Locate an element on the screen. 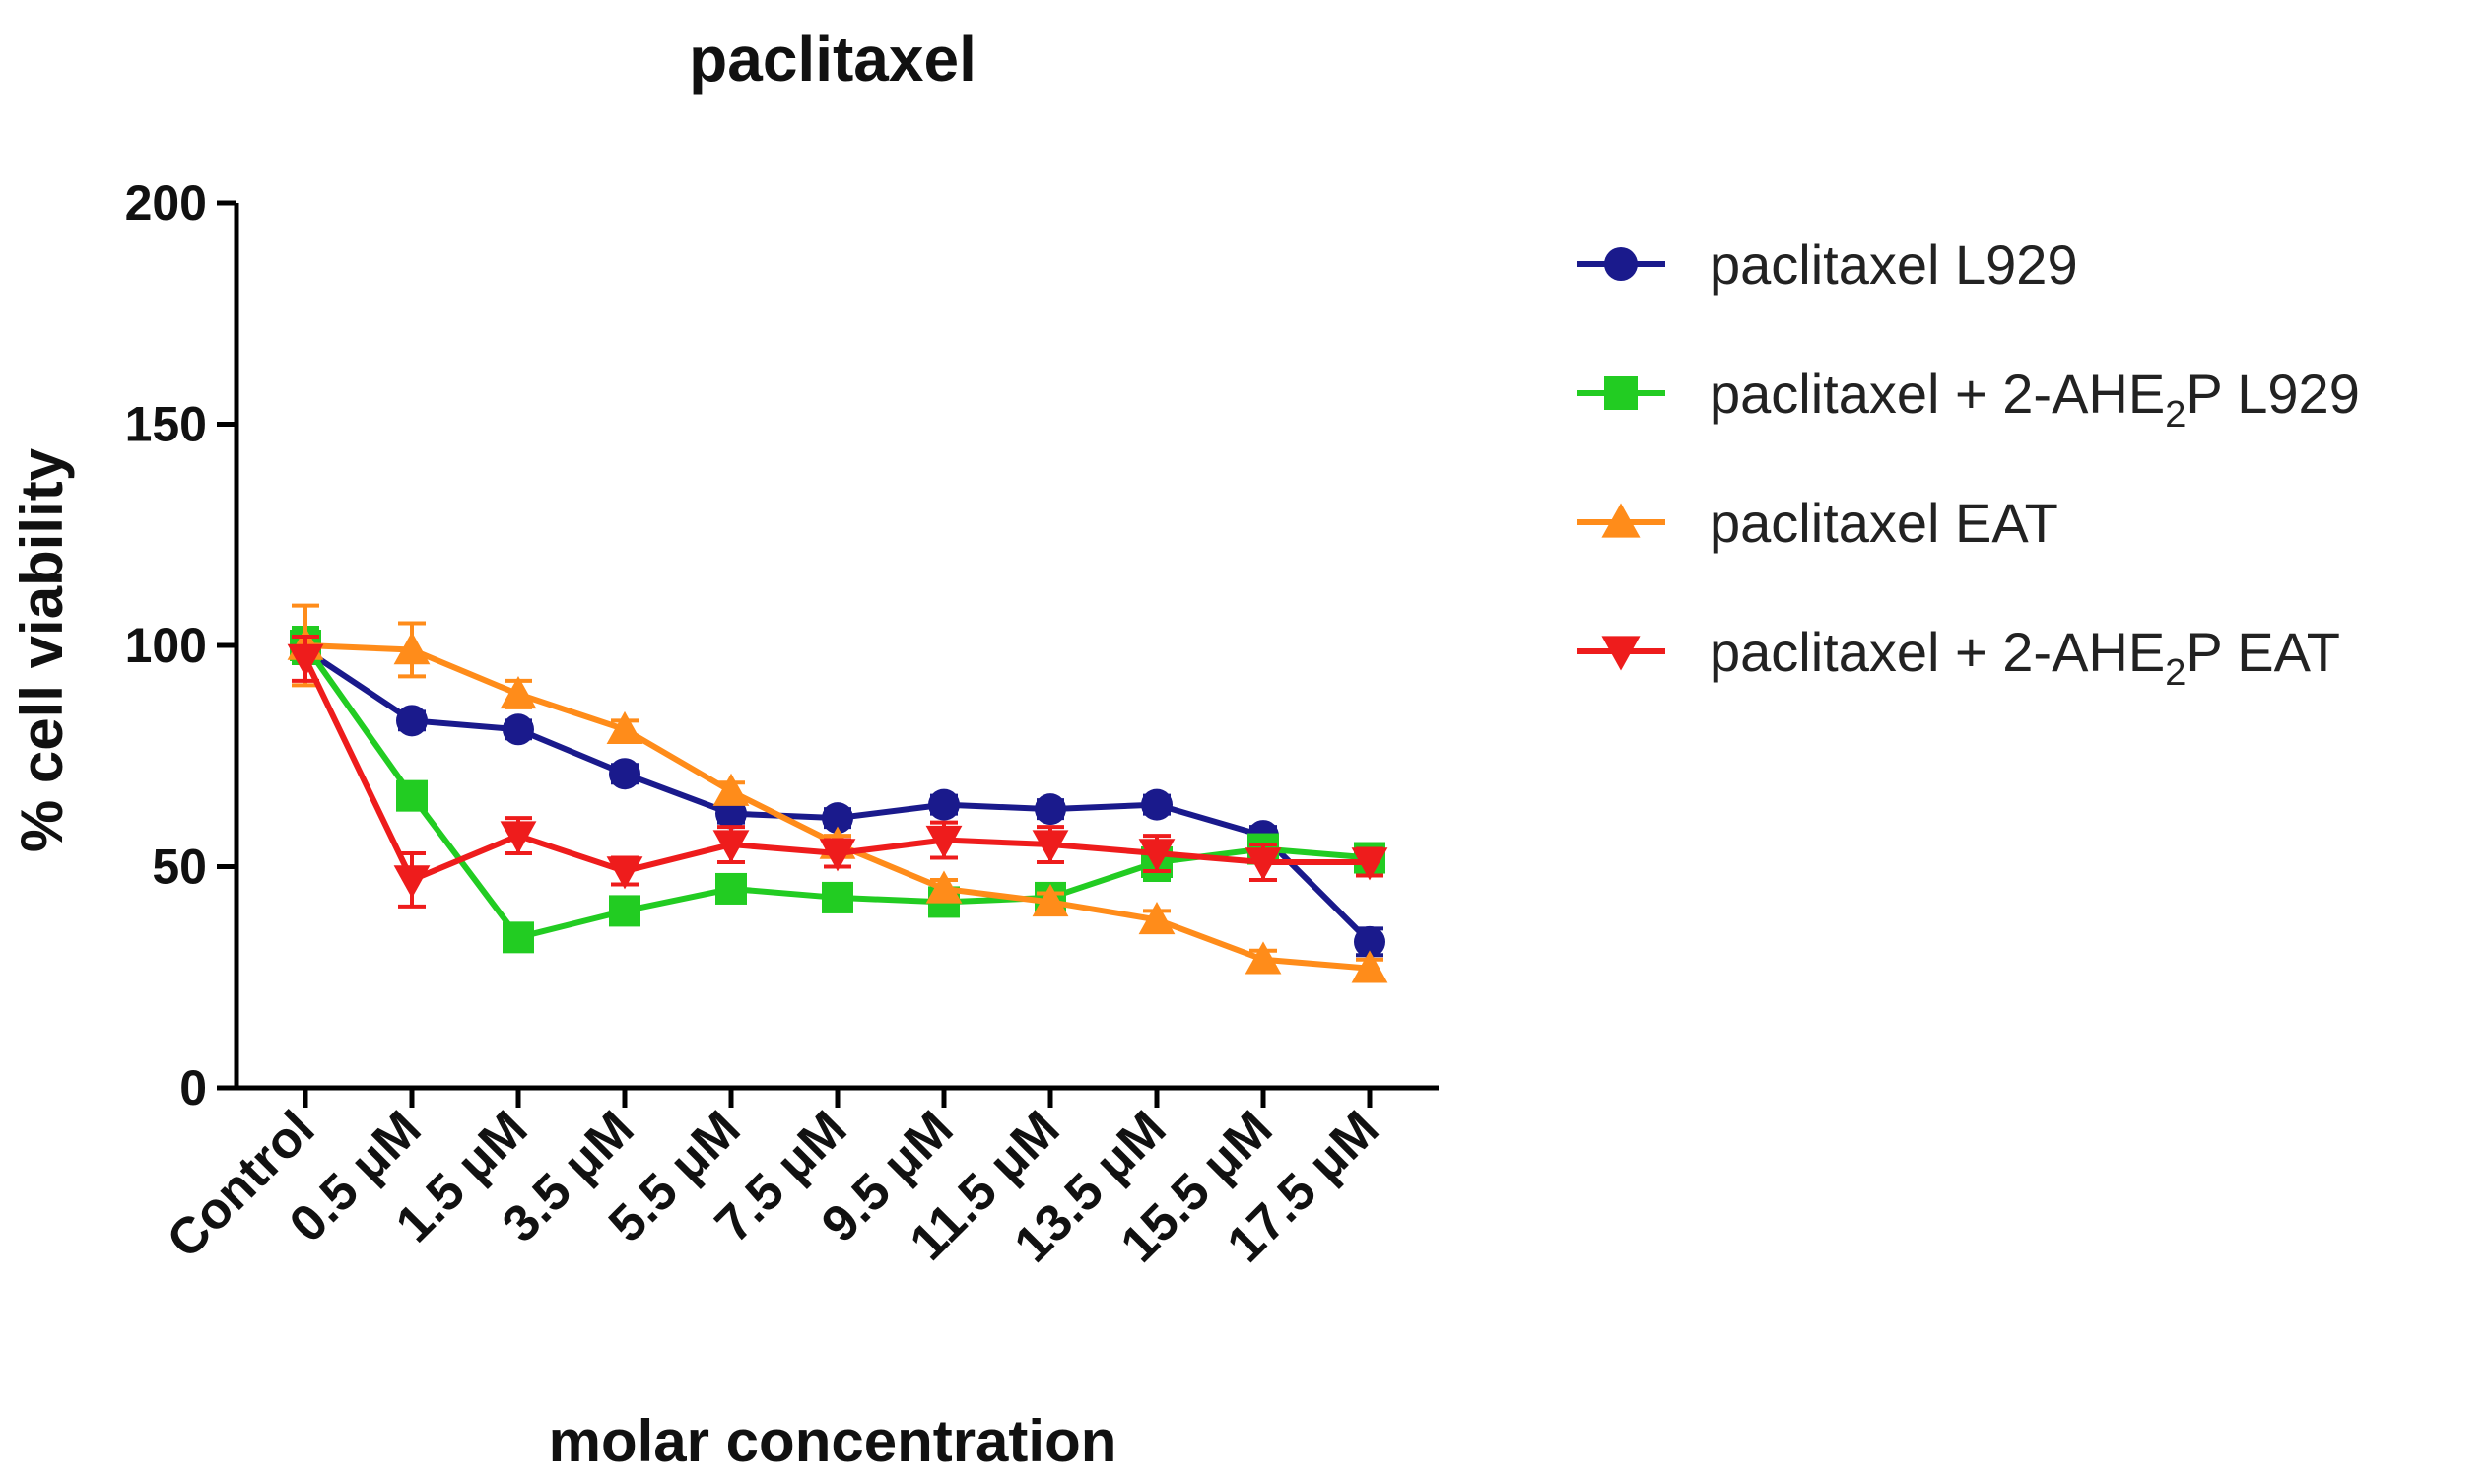 The height and width of the screenshot is (1484, 2490). y-tick-label: 100 is located at coordinates (166, 645).